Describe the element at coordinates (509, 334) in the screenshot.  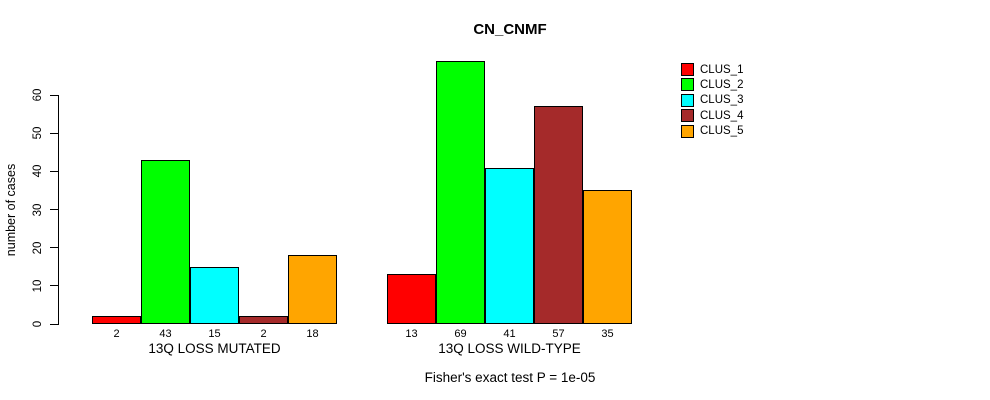
I see `bar-value-label: 41` at that location.